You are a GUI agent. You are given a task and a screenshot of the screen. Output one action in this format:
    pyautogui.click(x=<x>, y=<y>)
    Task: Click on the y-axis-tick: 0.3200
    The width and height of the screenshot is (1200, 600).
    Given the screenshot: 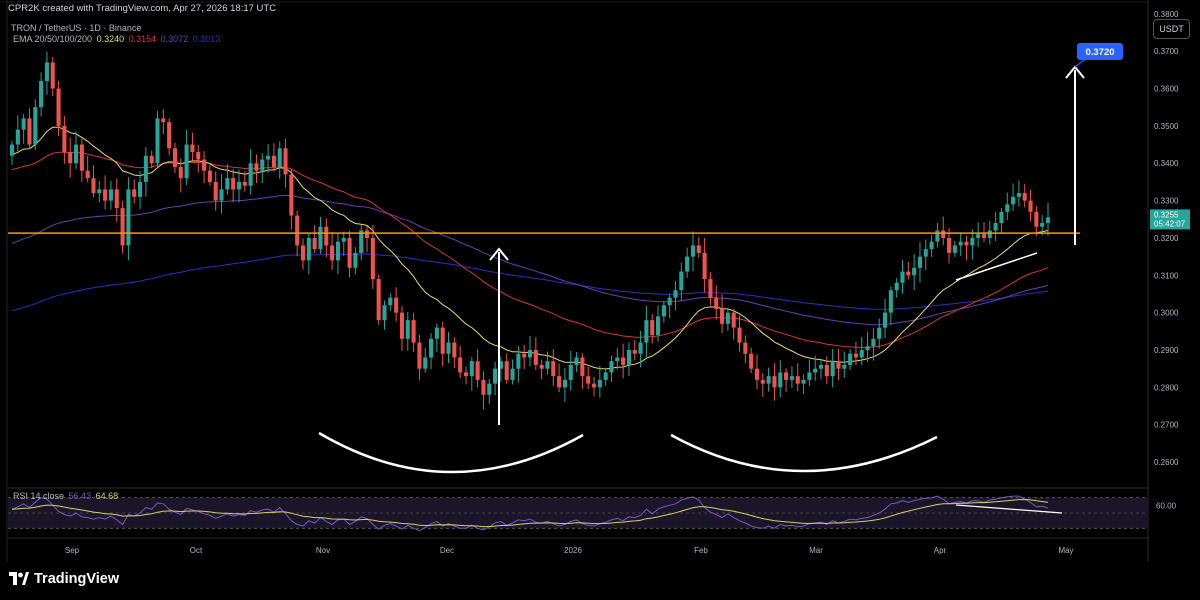 What is the action you would take?
    pyautogui.click(x=1166, y=238)
    